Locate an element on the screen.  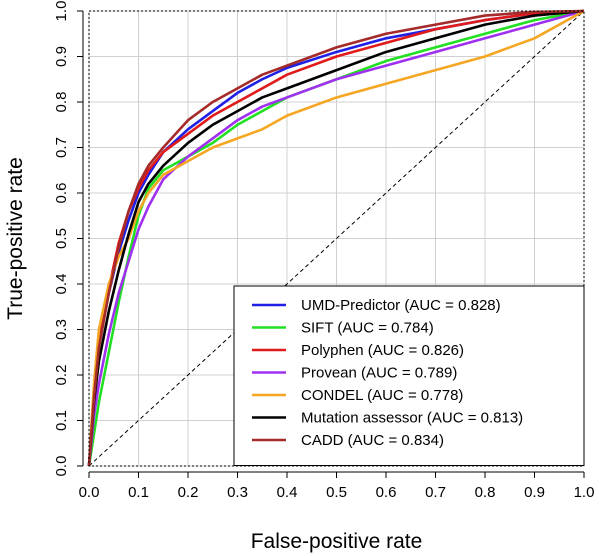
legend-label: Provean (AUC = 0.789) is located at coordinates (379, 373).